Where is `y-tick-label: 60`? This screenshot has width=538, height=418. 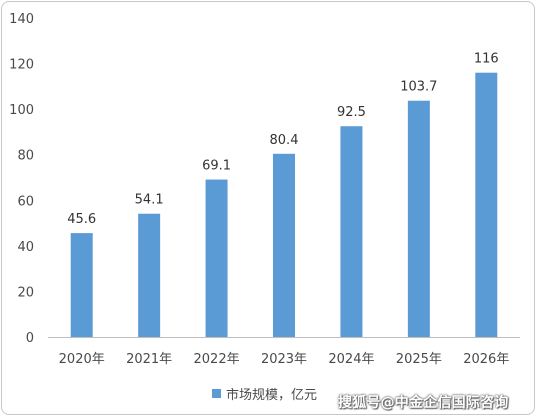
y-tick-label: 60 is located at coordinates (25, 201).